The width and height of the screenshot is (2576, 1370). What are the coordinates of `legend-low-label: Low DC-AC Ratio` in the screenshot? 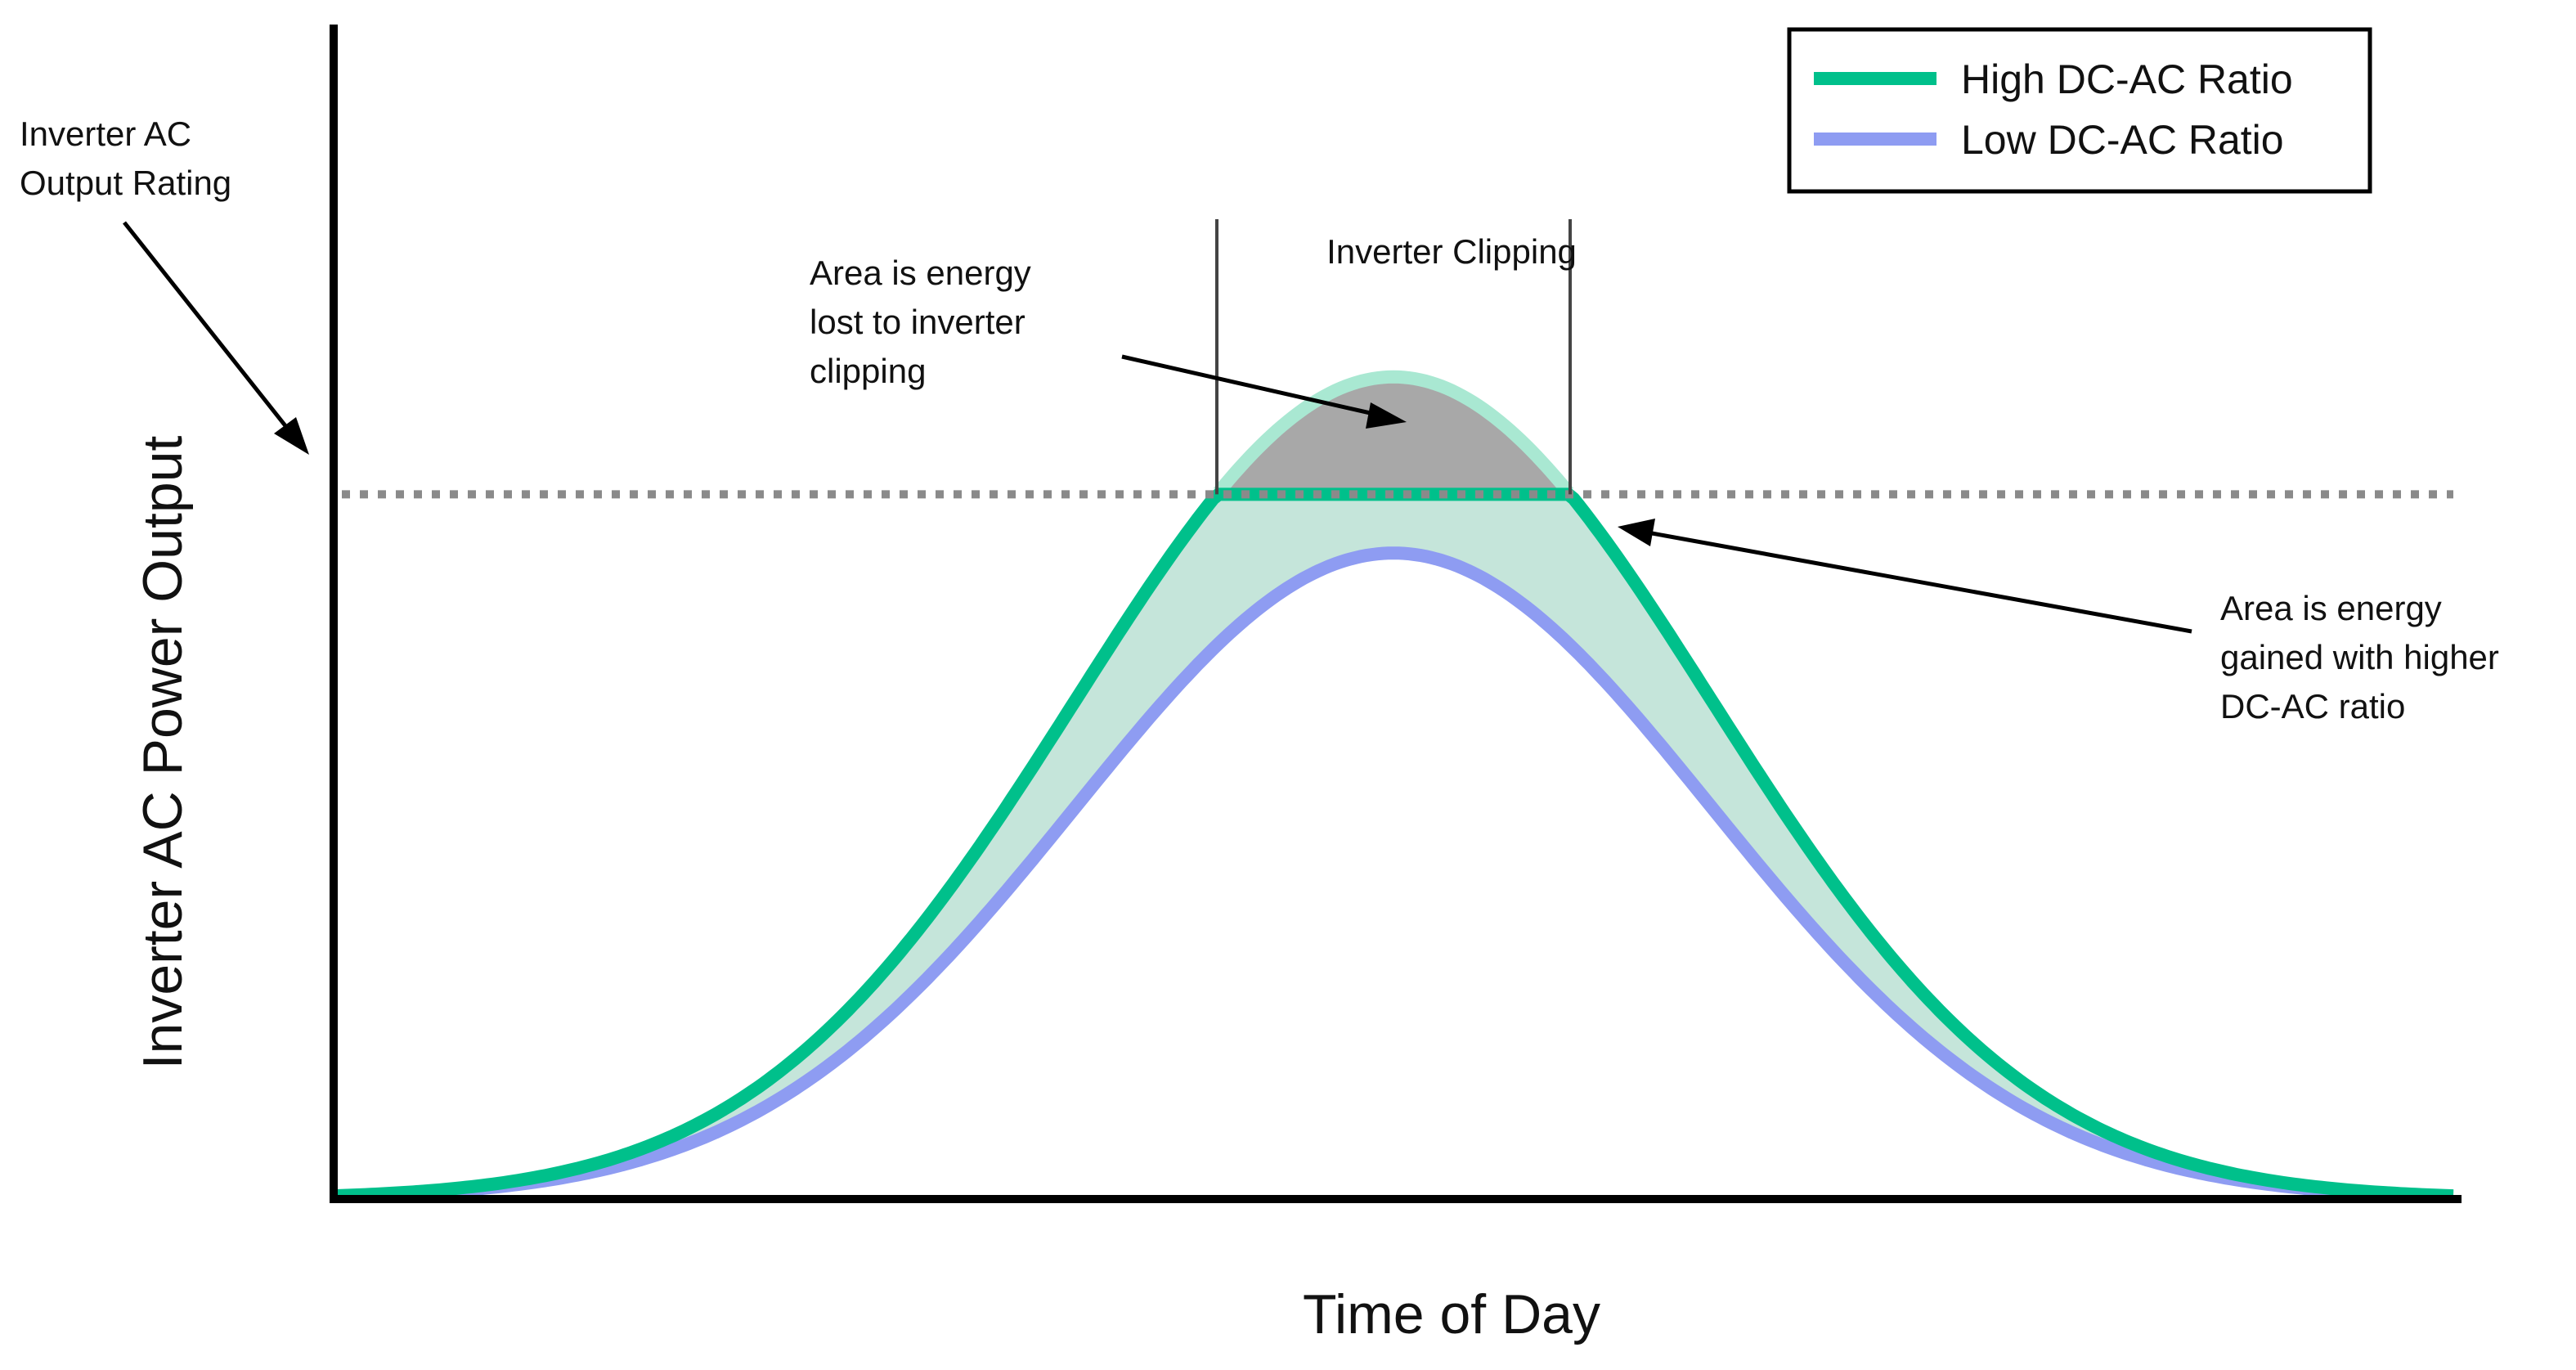 It's located at (2122, 140).